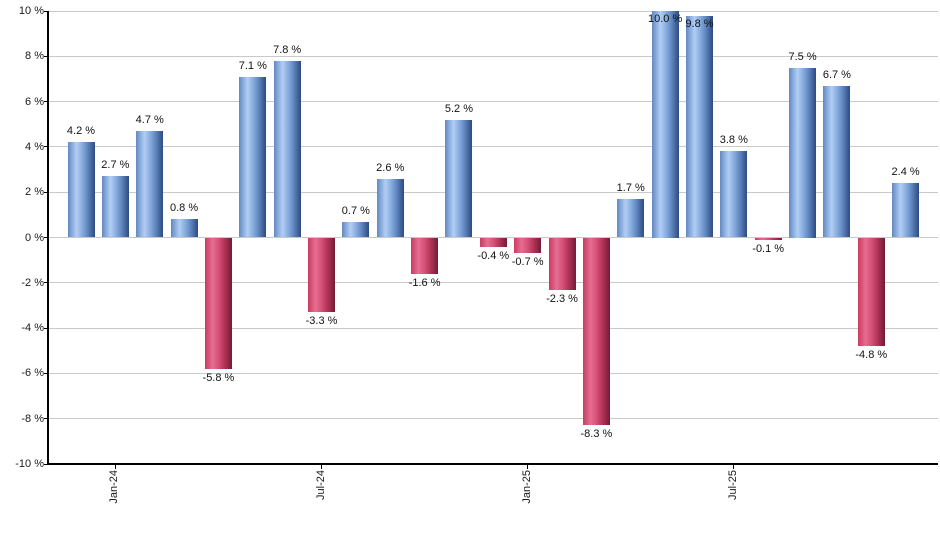 Image resolution: width=940 pixels, height=550 pixels. What do you see at coordinates (81, 131) in the screenshot?
I see `bar-value-label: 4.2 %` at bounding box center [81, 131].